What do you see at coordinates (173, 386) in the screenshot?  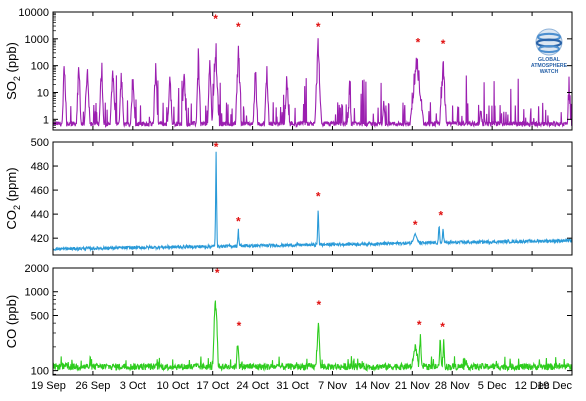 I see `xtick-label: 10 Oct` at bounding box center [173, 386].